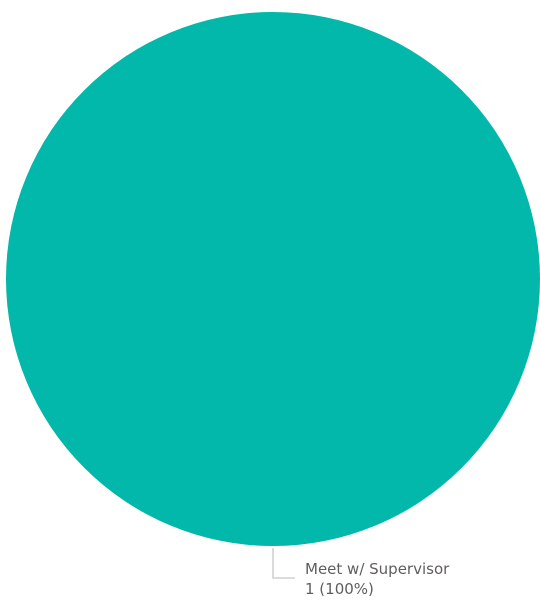  What do you see at coordinates (377, 569) in the screenshot?
I see `data-label-category: Meet w/ Supervisor` at bounding box center [377, 569].